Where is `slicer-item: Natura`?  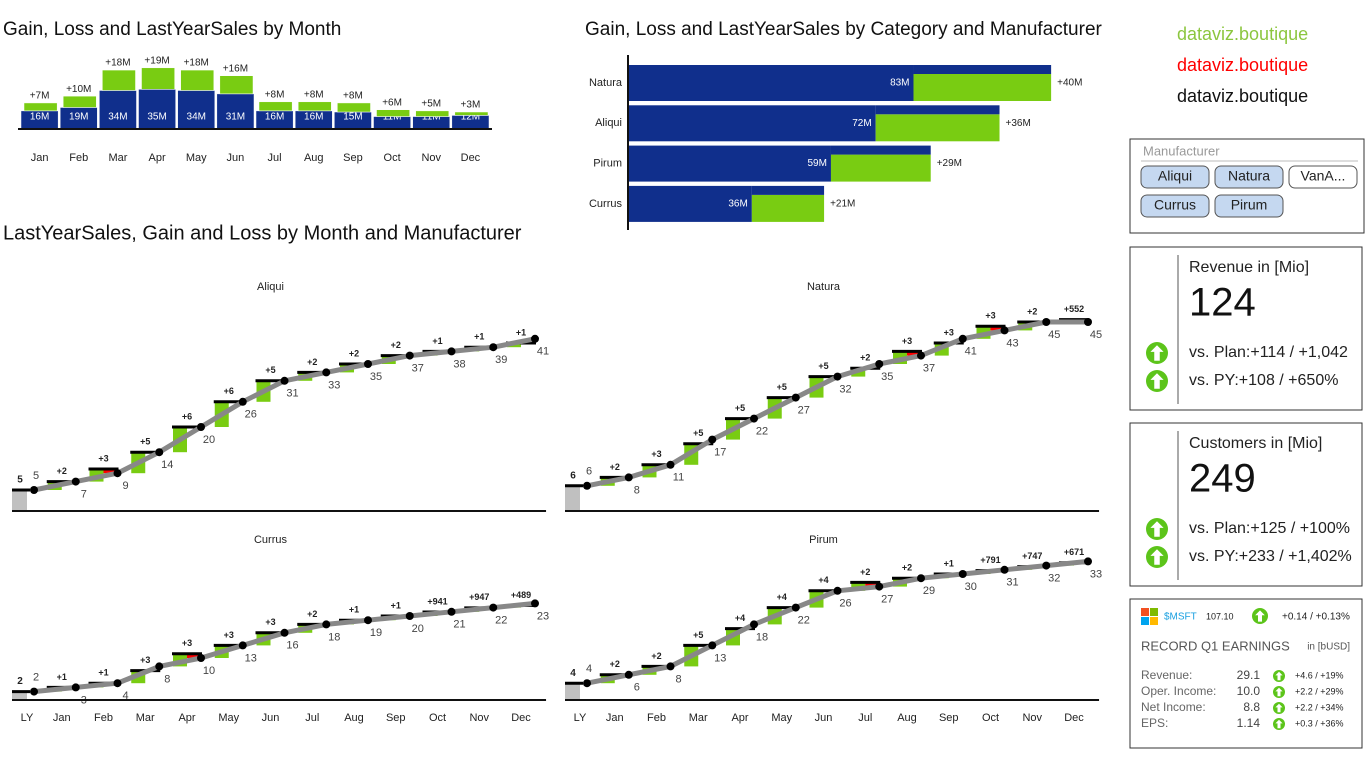
slicer-item: Natura is located at coordinates (1249, 176).